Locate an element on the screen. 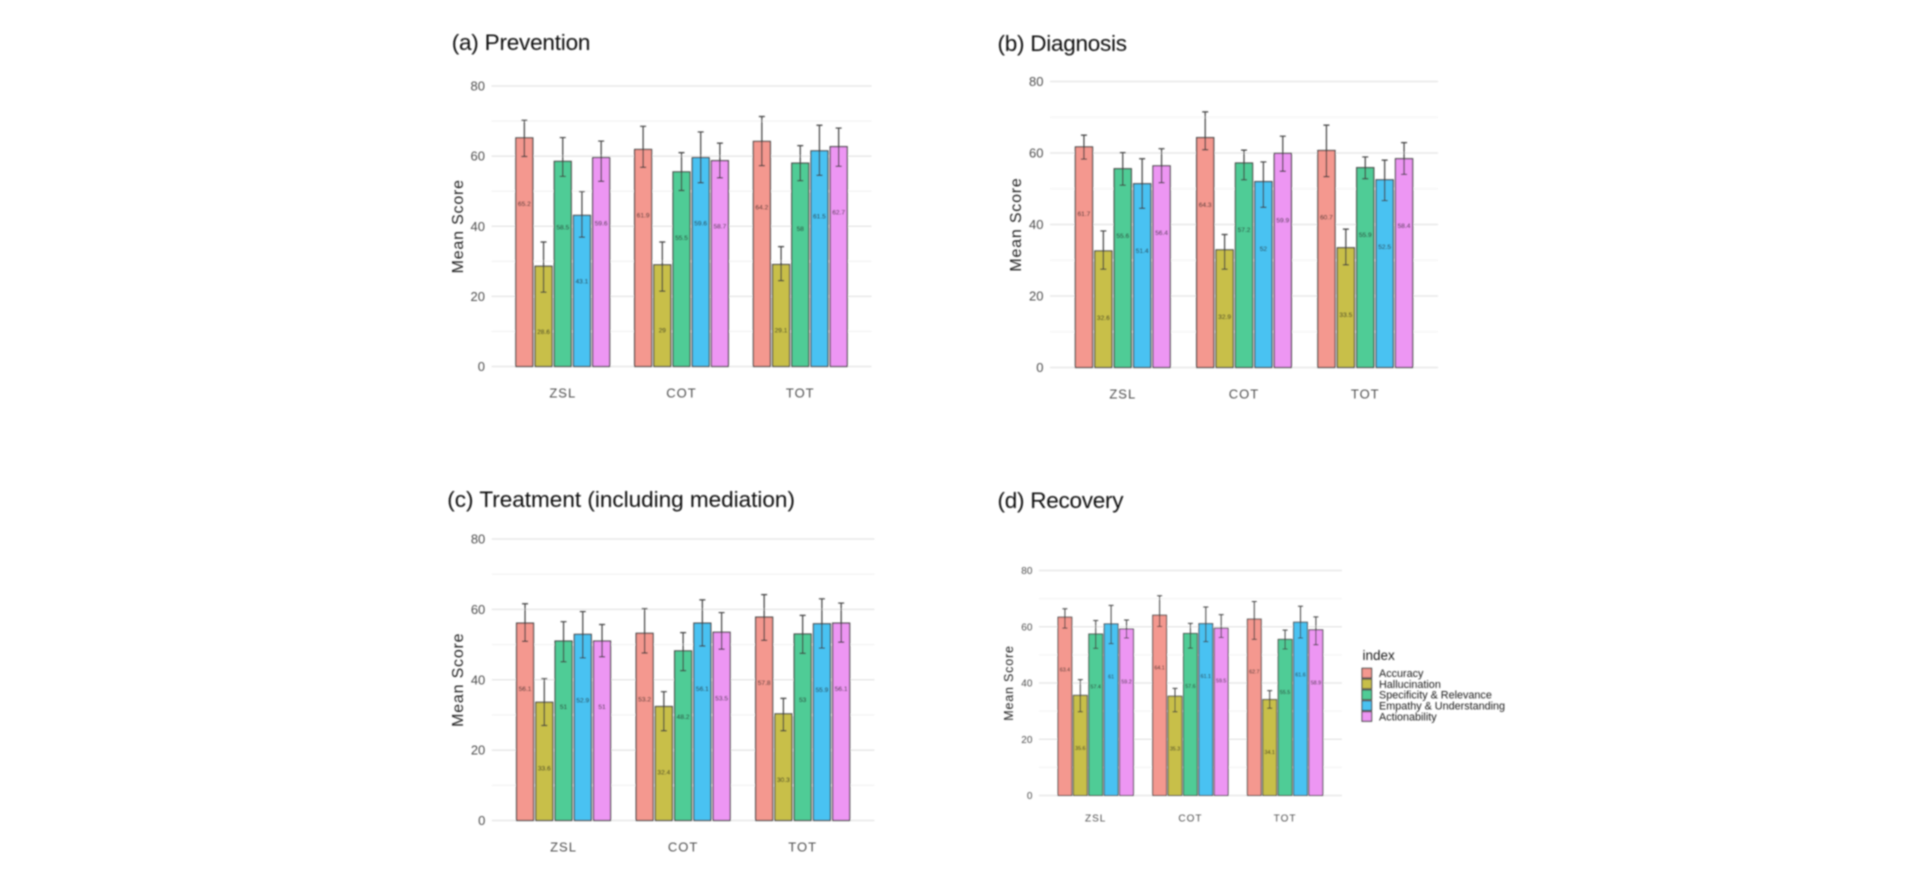  svg-text: (a) Prevention is located at coordinates (521, 42).